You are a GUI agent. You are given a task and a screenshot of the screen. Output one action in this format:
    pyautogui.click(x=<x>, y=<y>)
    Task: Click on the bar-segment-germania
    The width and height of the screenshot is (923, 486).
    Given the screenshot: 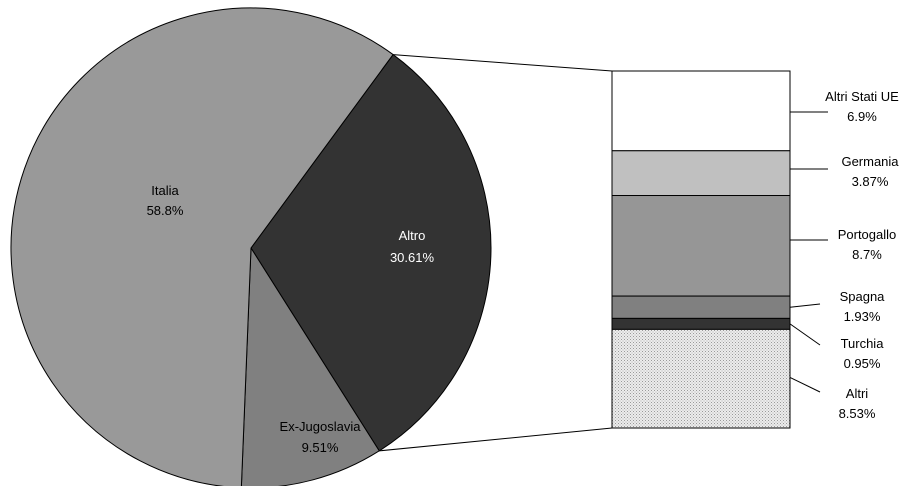 What is the action you would take?
    pyautogui.click(x=701, y=173)
    